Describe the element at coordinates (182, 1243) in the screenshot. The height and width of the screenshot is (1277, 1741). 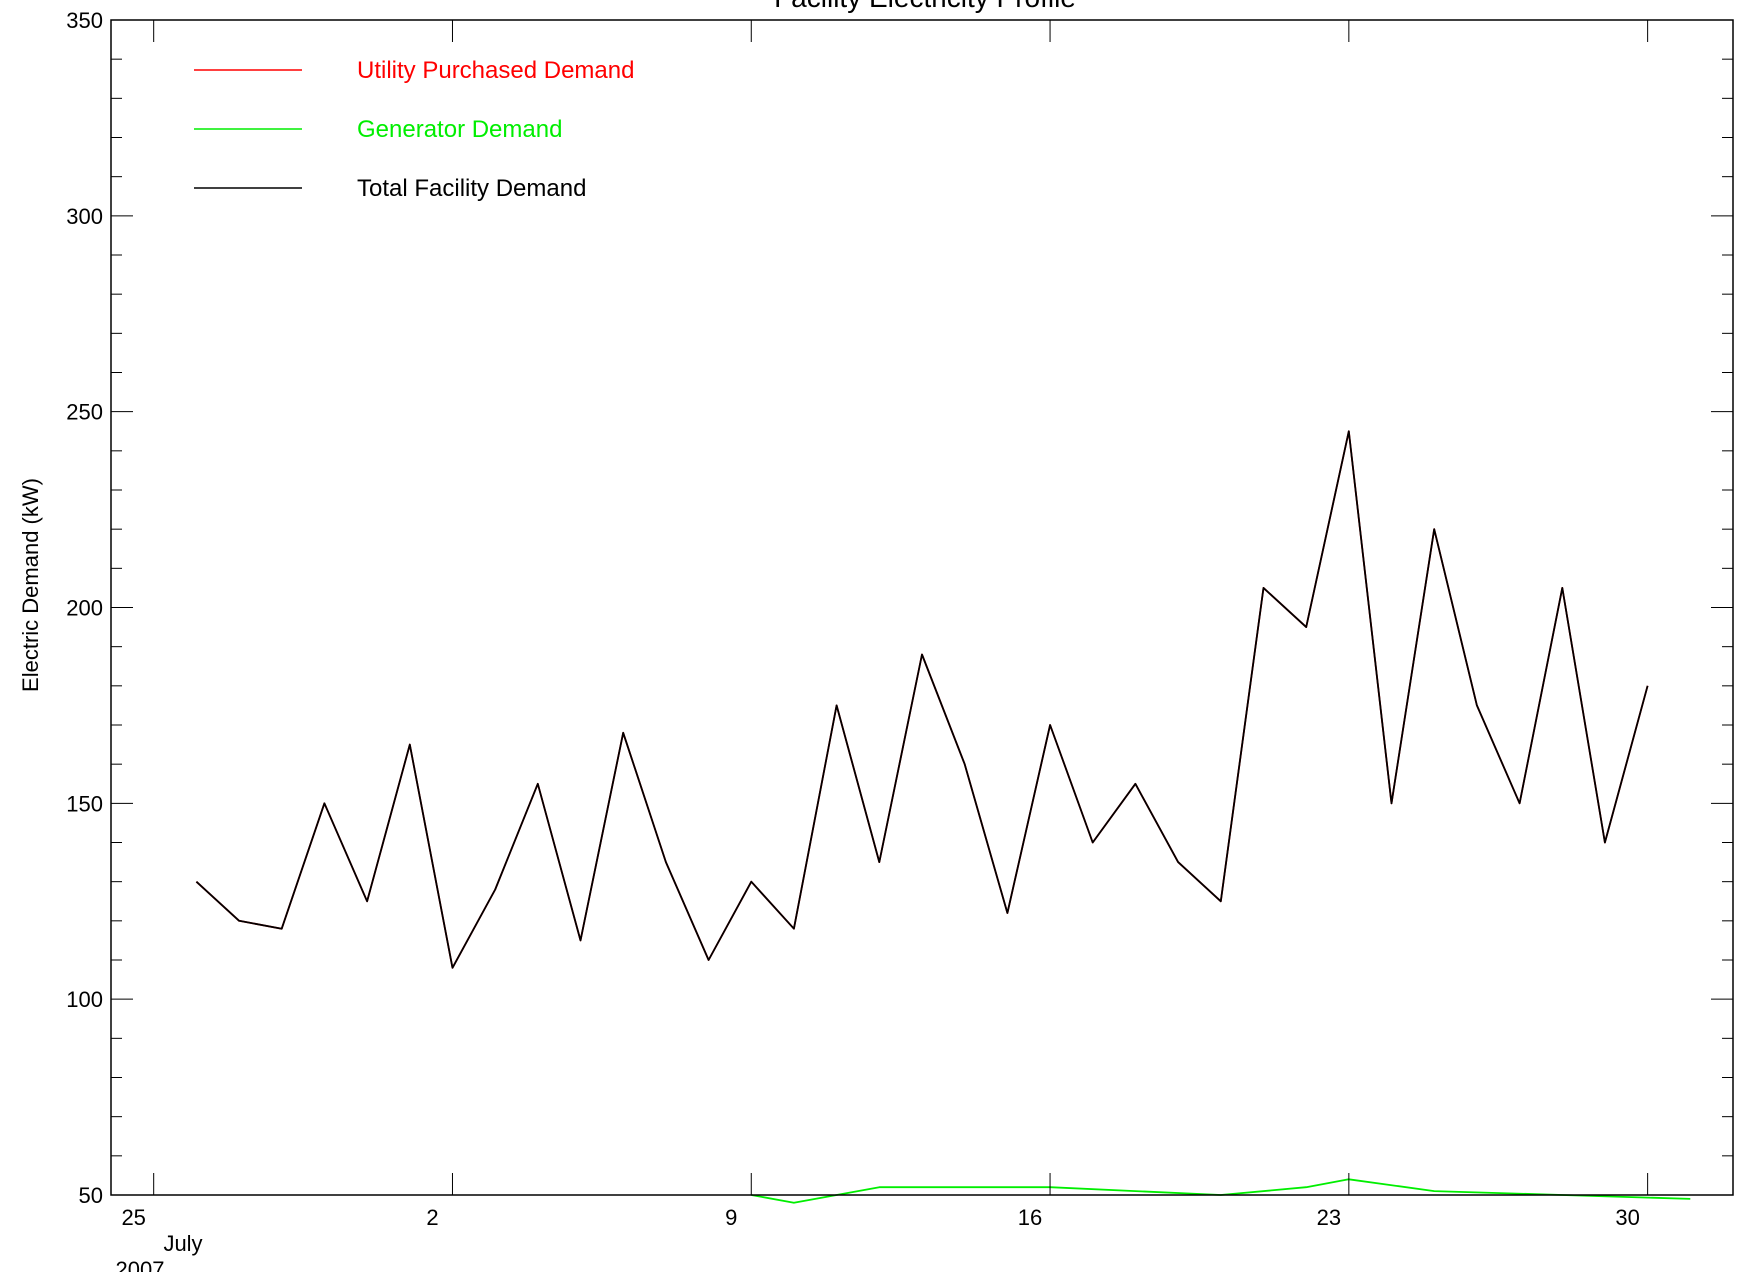
I see `x-month-label: July` at that location.